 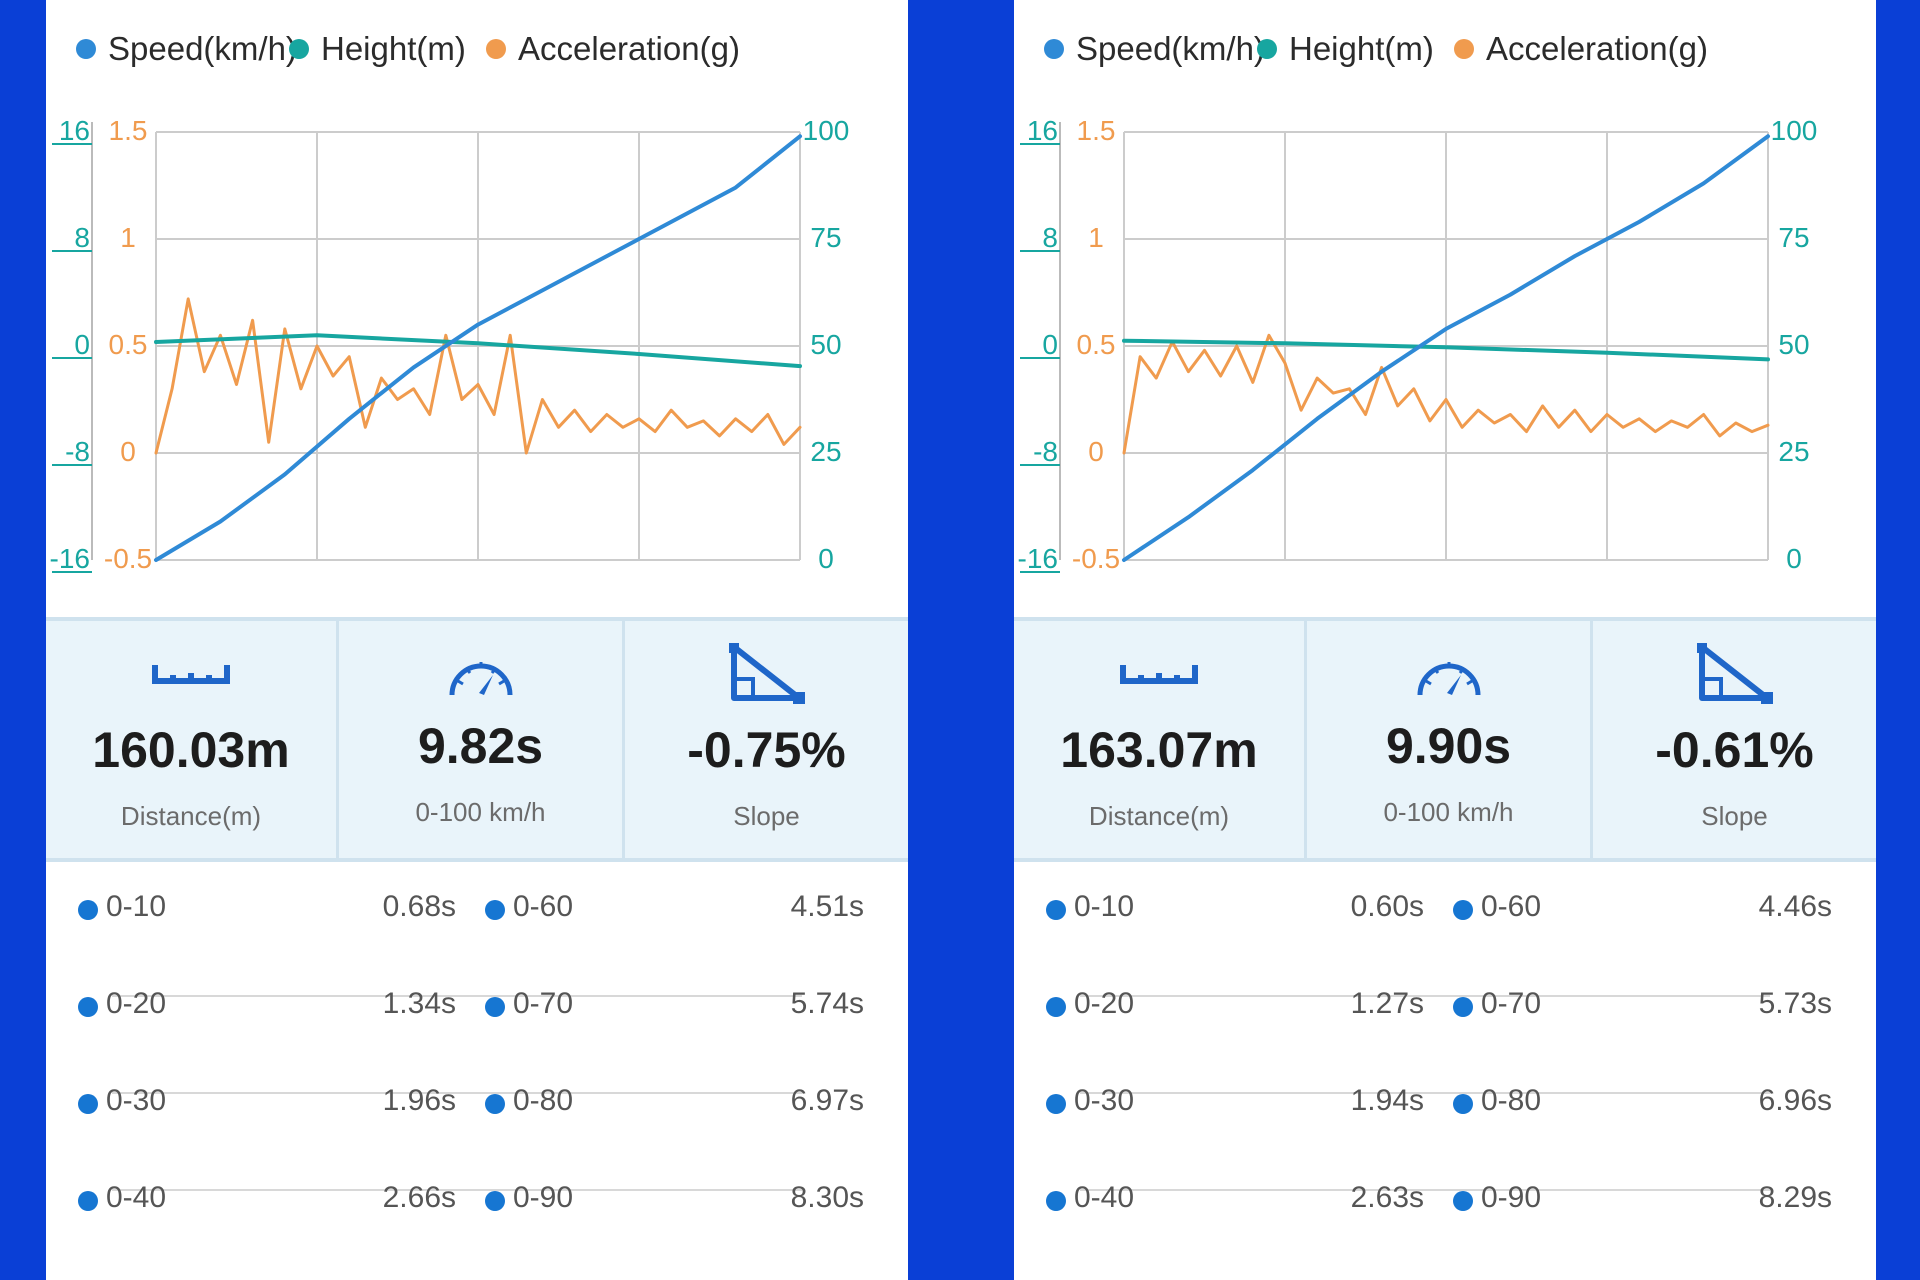 I want to click on stat-distance: 163.07m Distance(m), so click(x=1159, y=739).